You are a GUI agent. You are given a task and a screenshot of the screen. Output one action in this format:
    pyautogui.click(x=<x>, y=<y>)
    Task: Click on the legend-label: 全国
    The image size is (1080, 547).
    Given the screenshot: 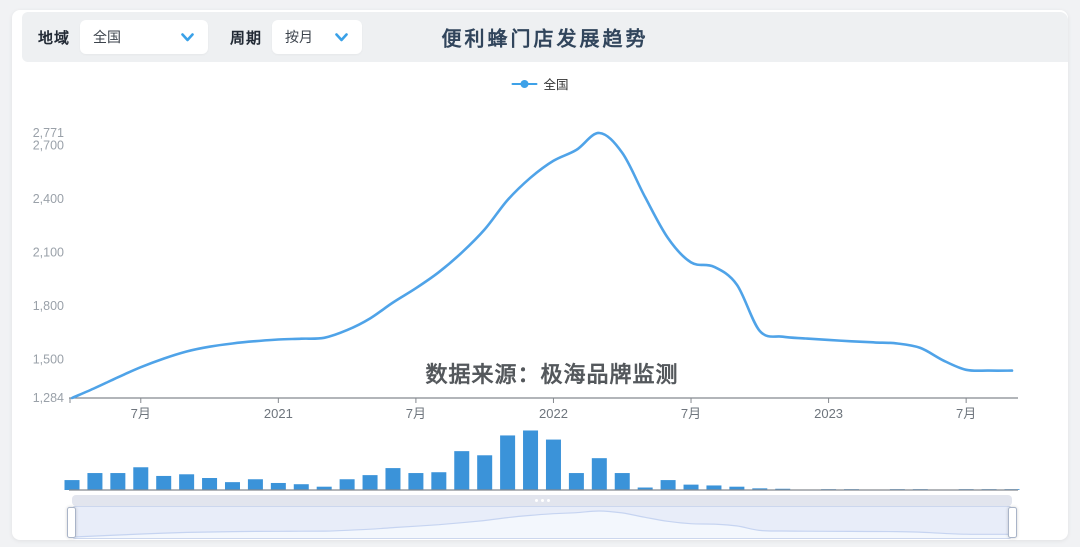 What is the action you would take?
    pyautogui.click(x=556, y=85)
    